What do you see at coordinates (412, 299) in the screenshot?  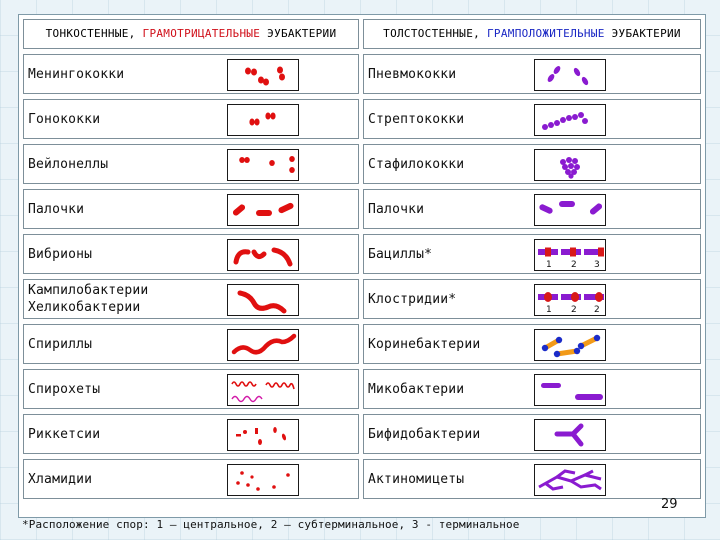 I see `bacteria-name: Клостридии*` at bounding box center [412, 299].